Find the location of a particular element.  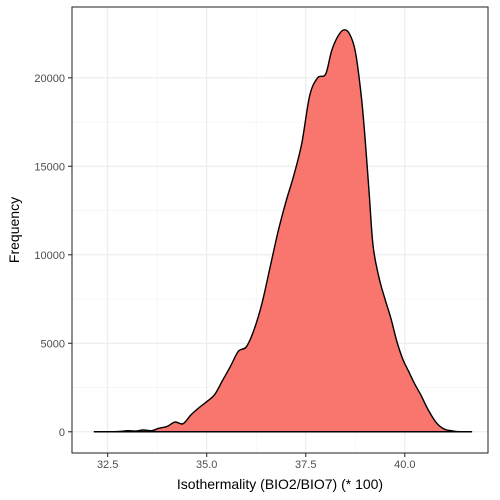

y-tick-label: 15000 is located at coordinates (49, 167).